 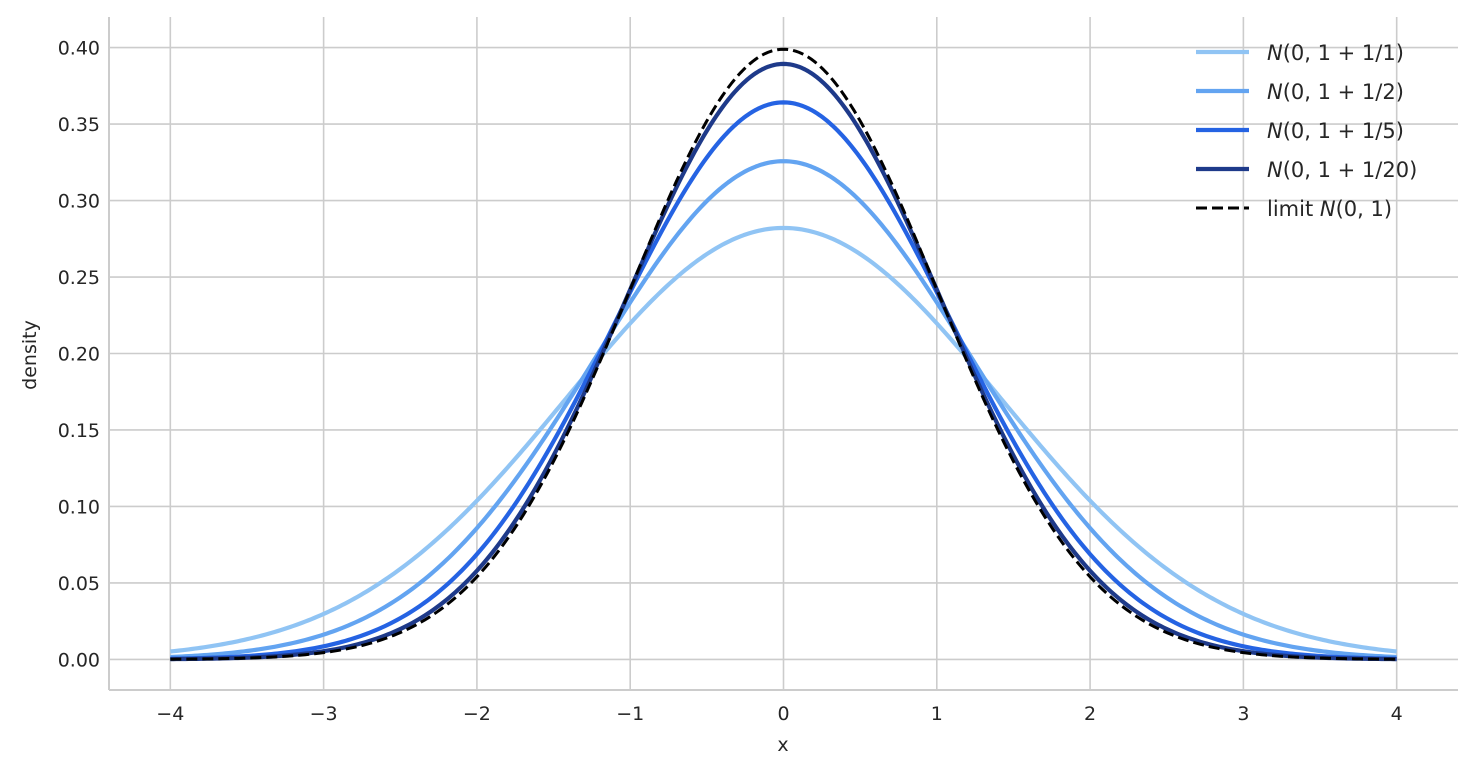 What do you see at coordinates (79, 49) in the screenshot?
I see `y-tick-label: 0.40` at bounding box center [79, 49].